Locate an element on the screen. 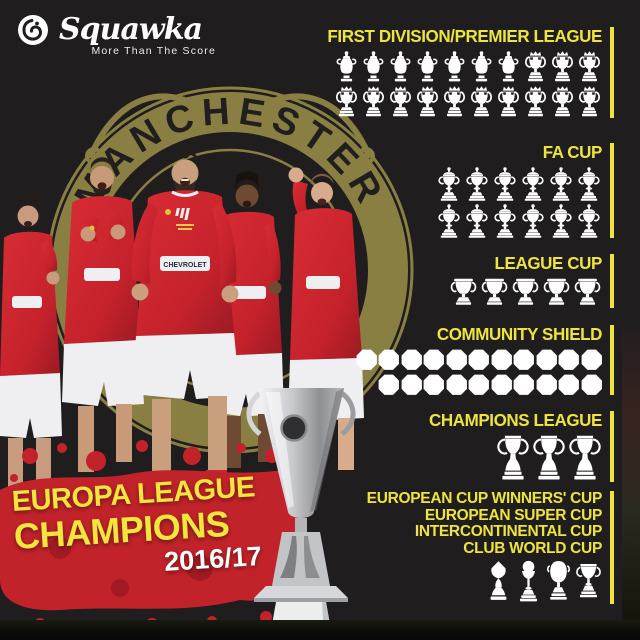 This screenshot has height=640, width=640. section-champions-league: CHAMPIONS LEAGUE is located at coordinates (521, 446).